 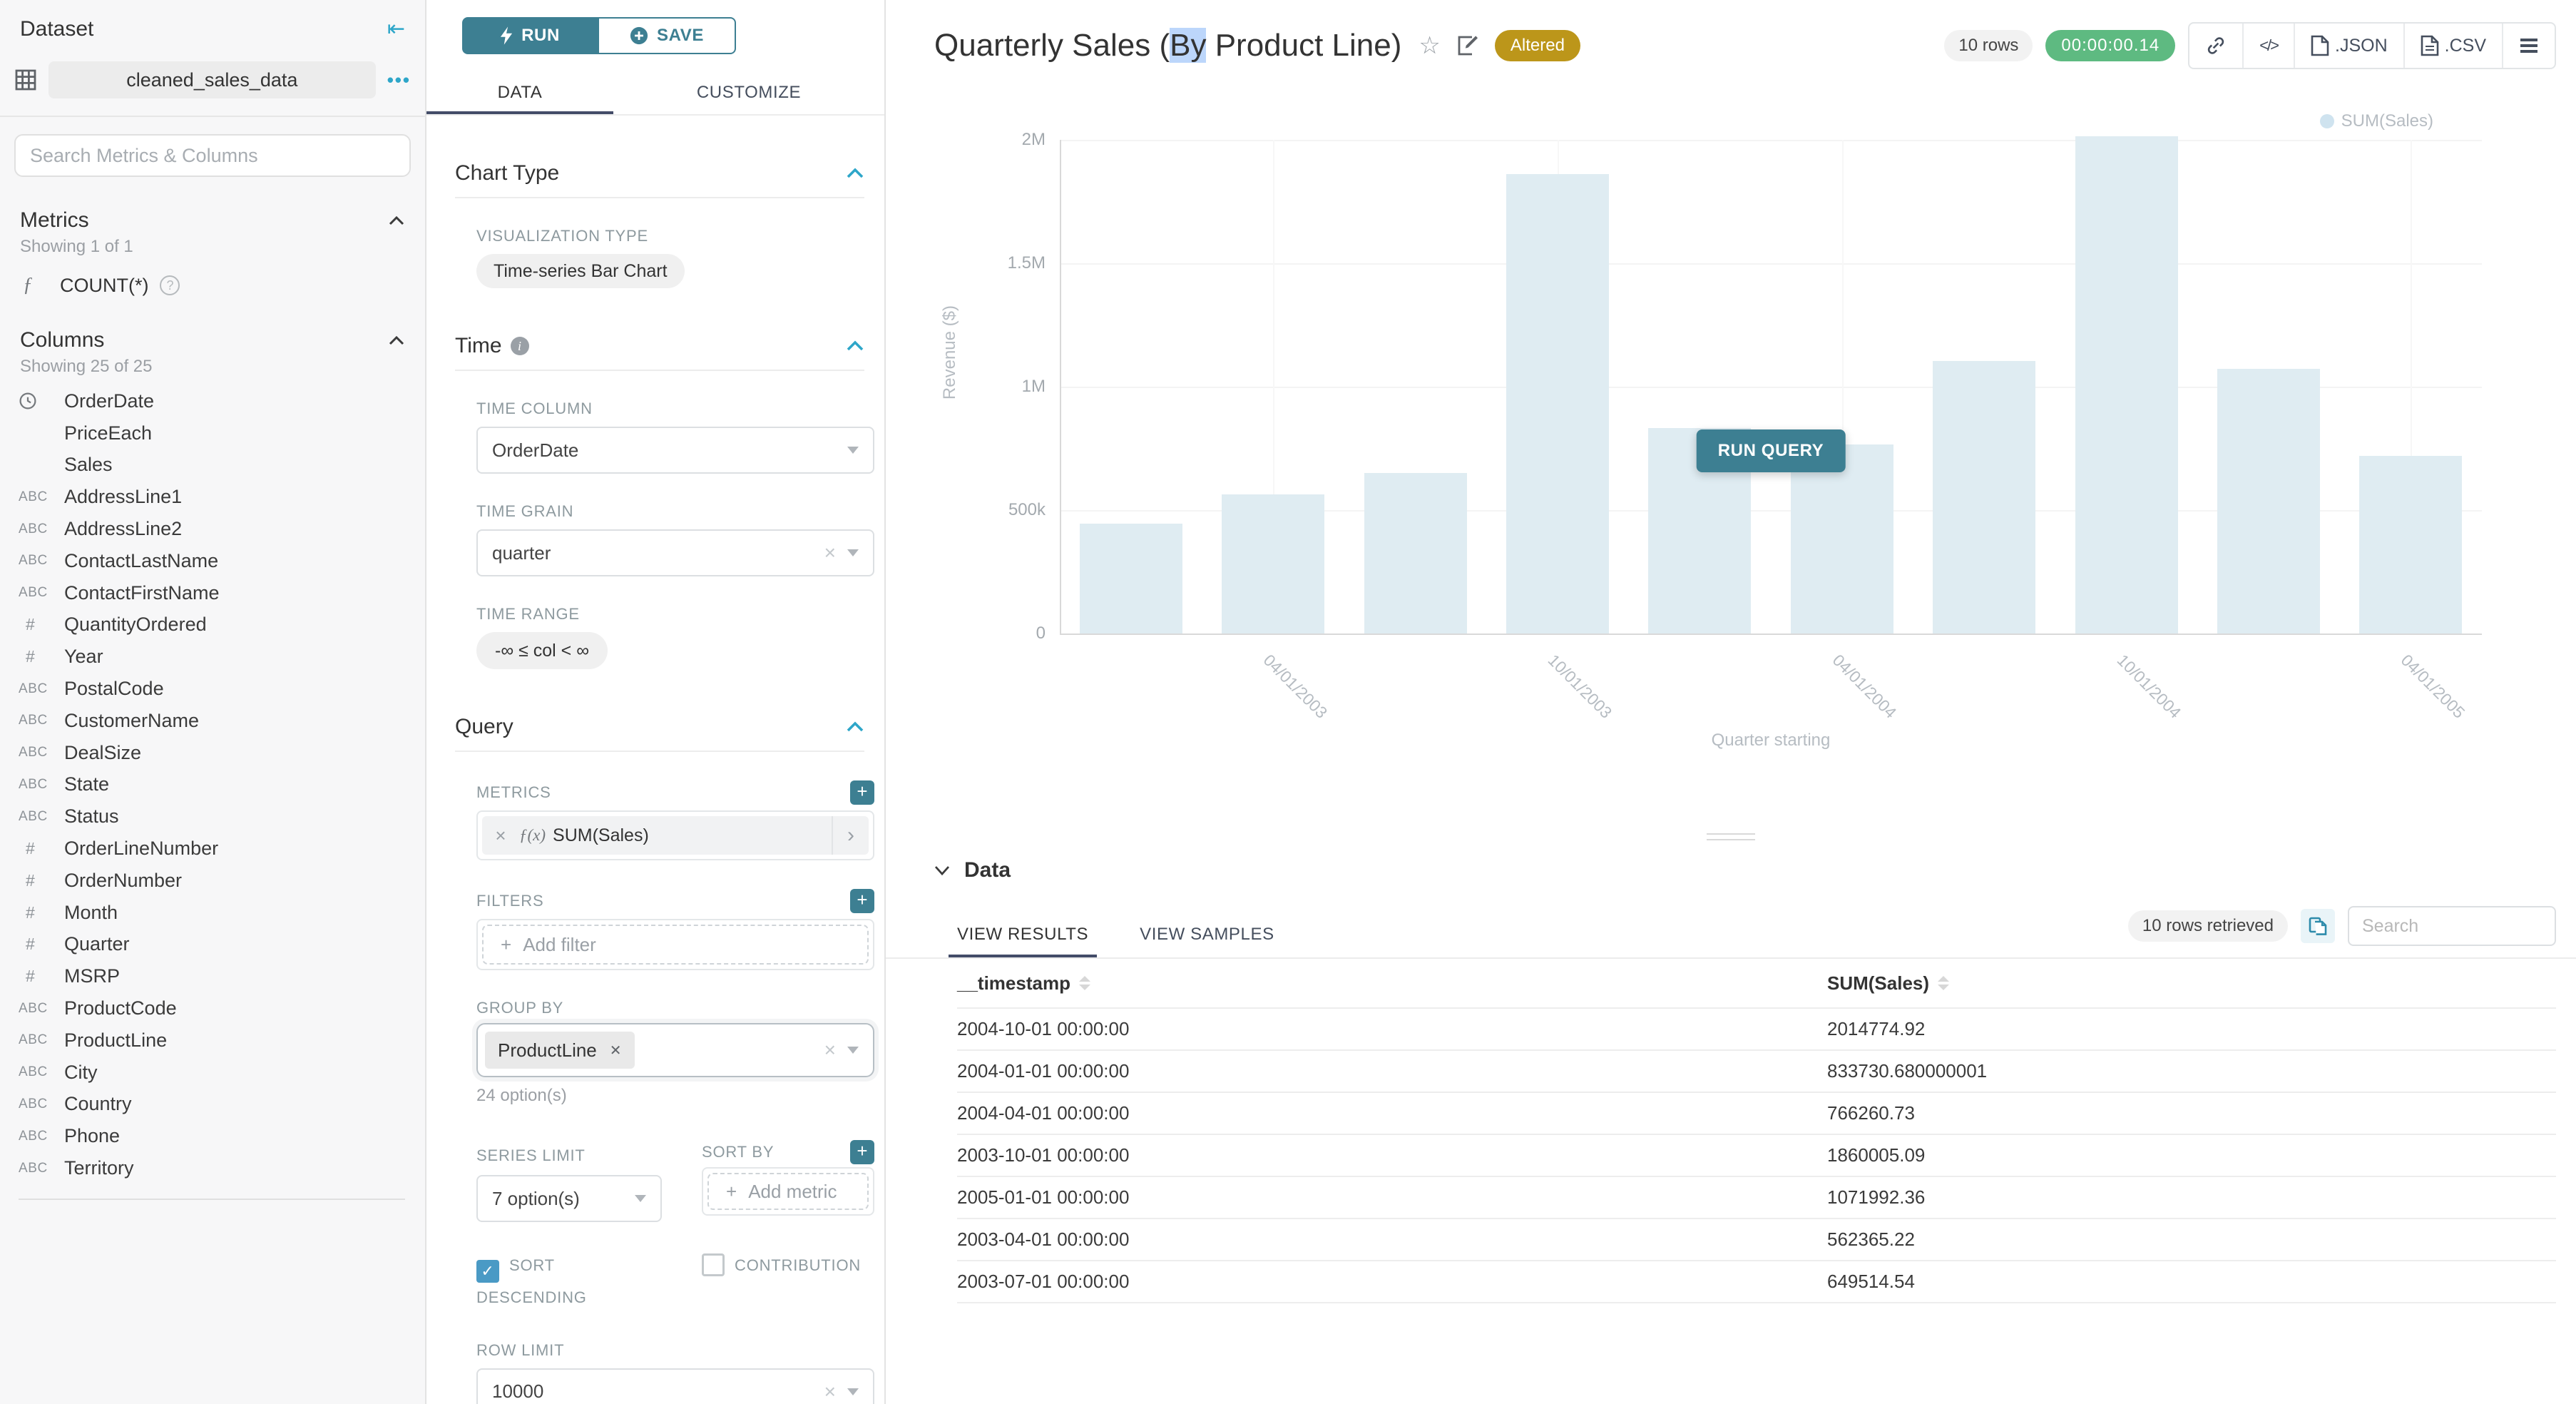 I want to click on column-item: ABC State, so click(x=212, y=785).